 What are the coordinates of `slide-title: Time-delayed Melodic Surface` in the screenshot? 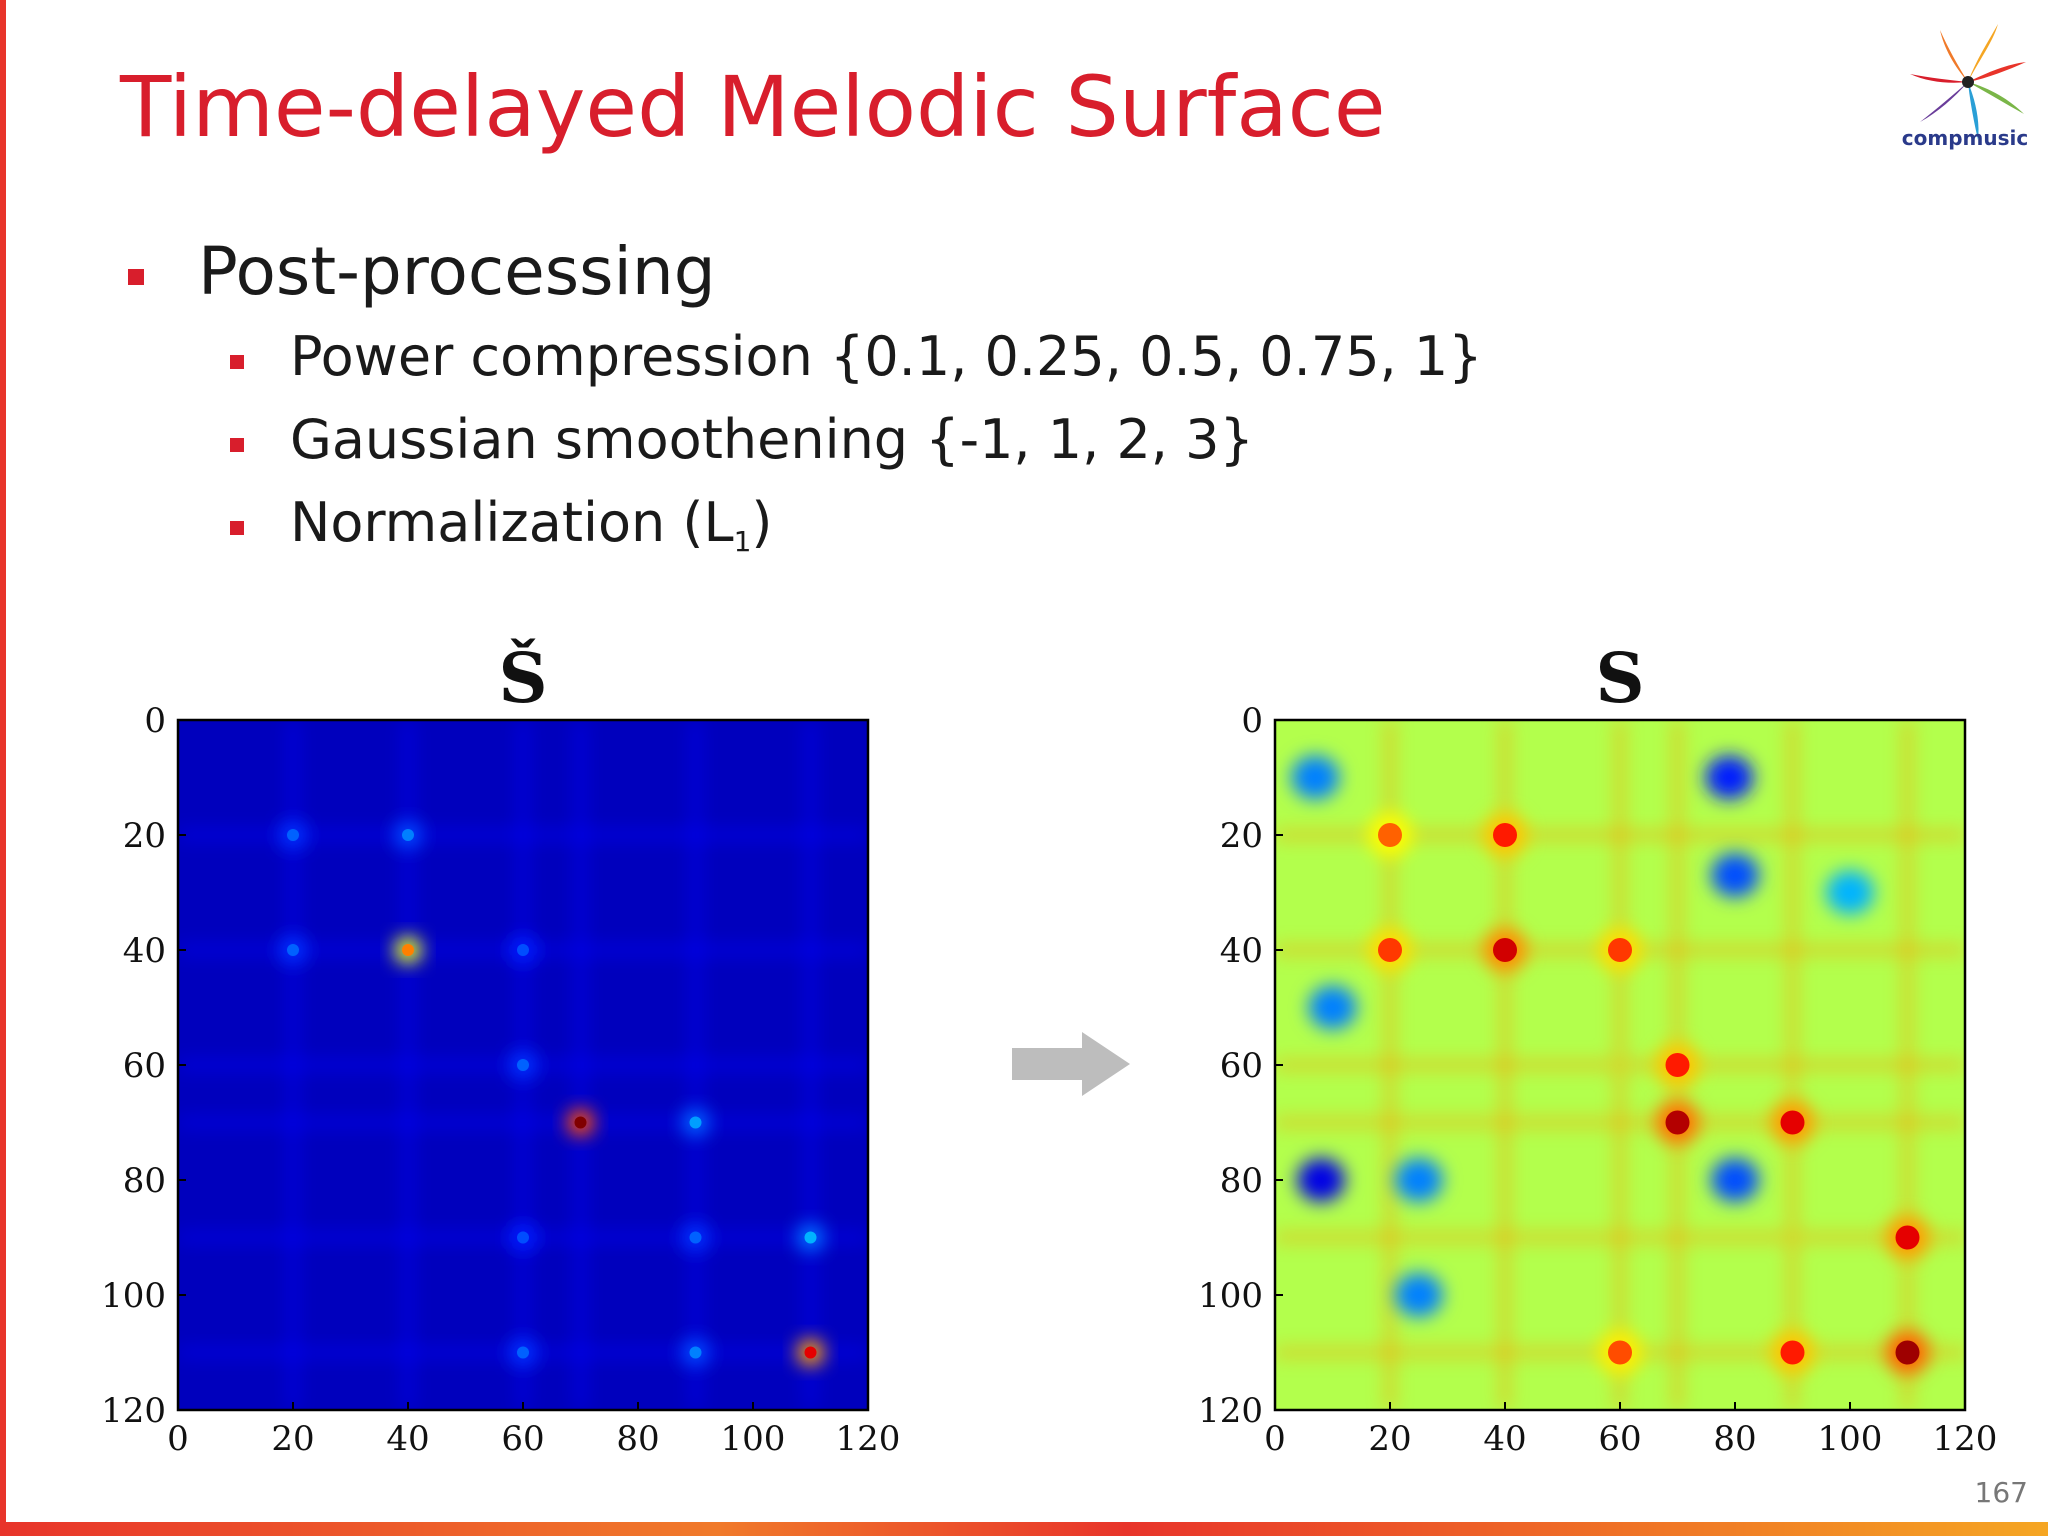 It's located at (753, 107).